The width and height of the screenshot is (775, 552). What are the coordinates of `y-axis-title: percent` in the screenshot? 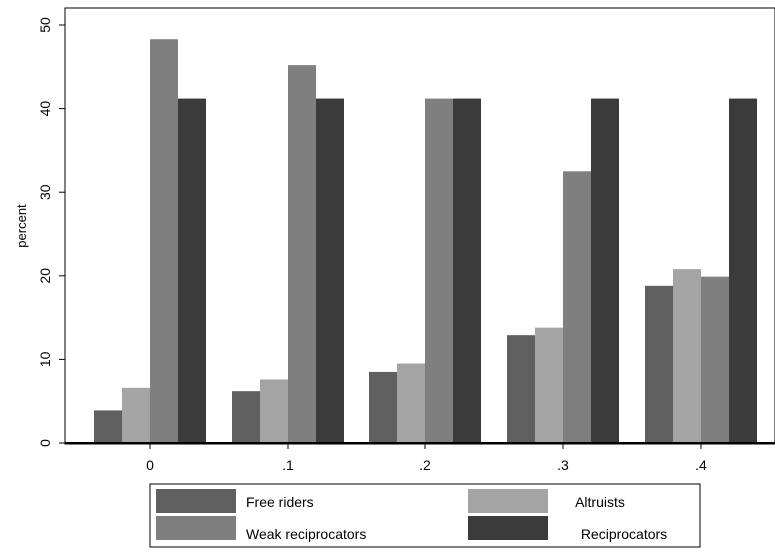 It's located at (21, 226).